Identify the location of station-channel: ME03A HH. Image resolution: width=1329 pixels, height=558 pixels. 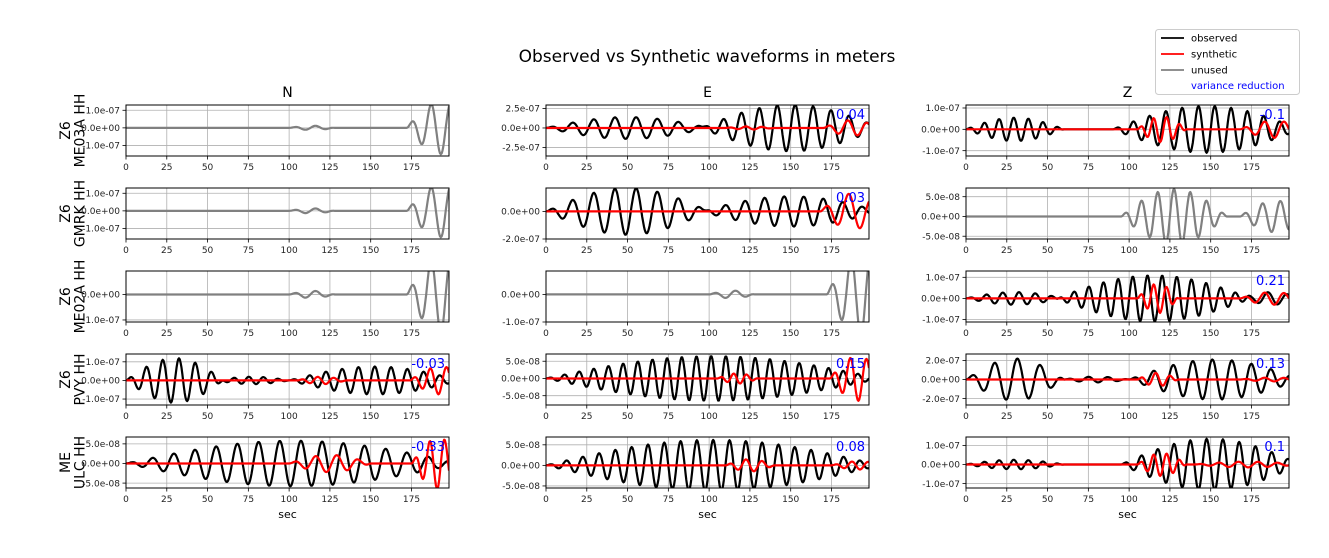
(81, 131).